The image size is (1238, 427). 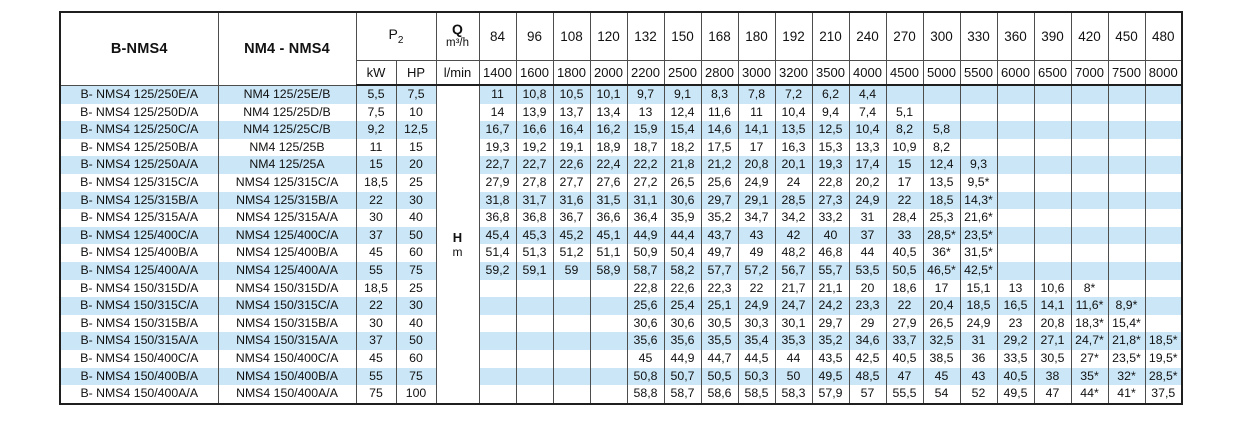 I want to click on b-nms4-model-cell: B- NMS4 125/400B/A, so click(x=139, y=253).